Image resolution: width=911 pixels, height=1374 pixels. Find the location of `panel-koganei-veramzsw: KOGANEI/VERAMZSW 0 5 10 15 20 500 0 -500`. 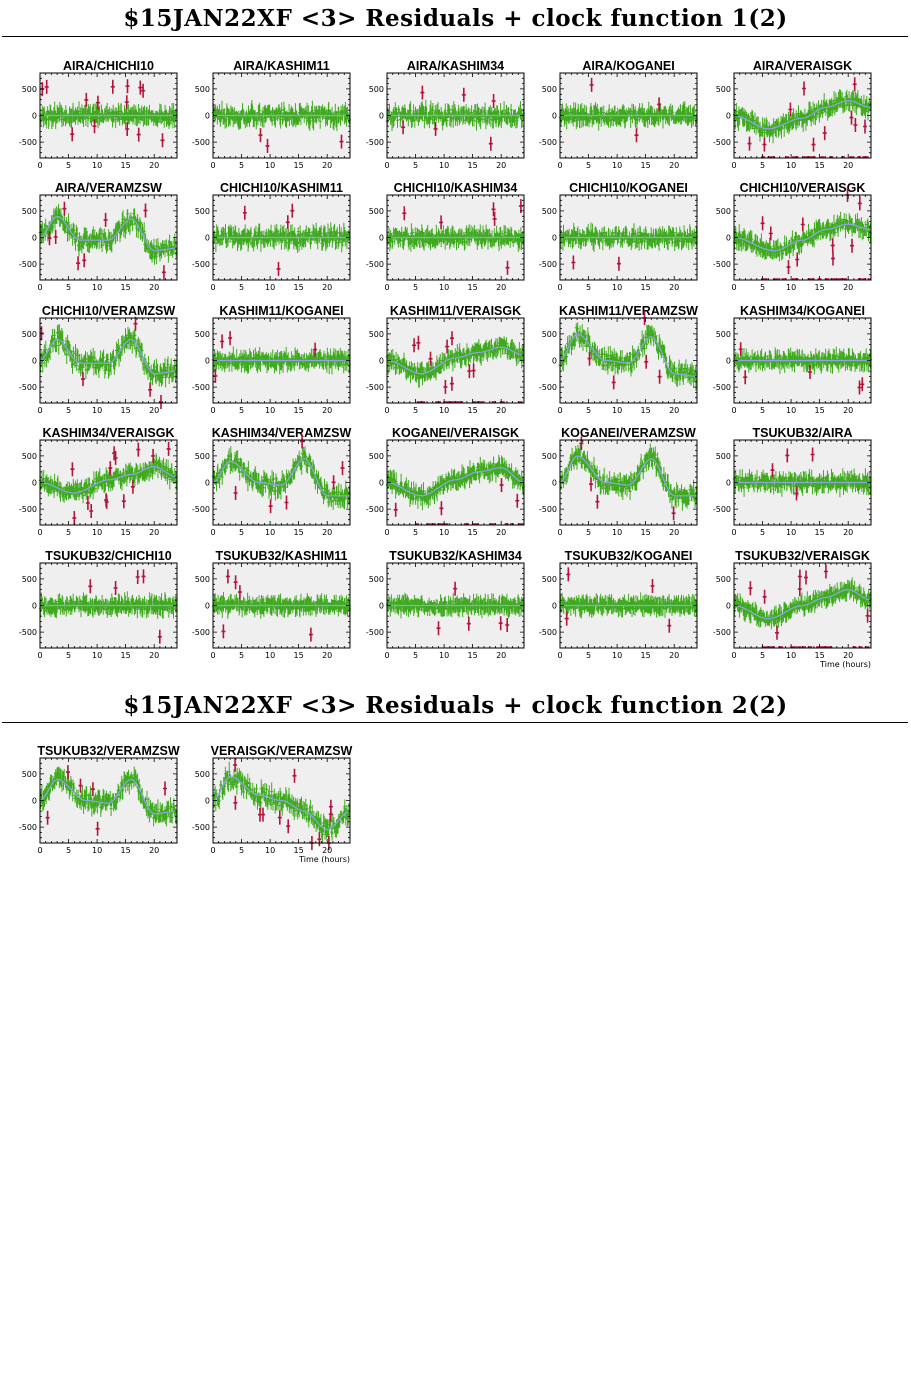

panel-koganei-veramzsw: KOGANEI/VERAMZSW 0 5 10 15 20 500 0 -500 is located at coordinates (618, 481).